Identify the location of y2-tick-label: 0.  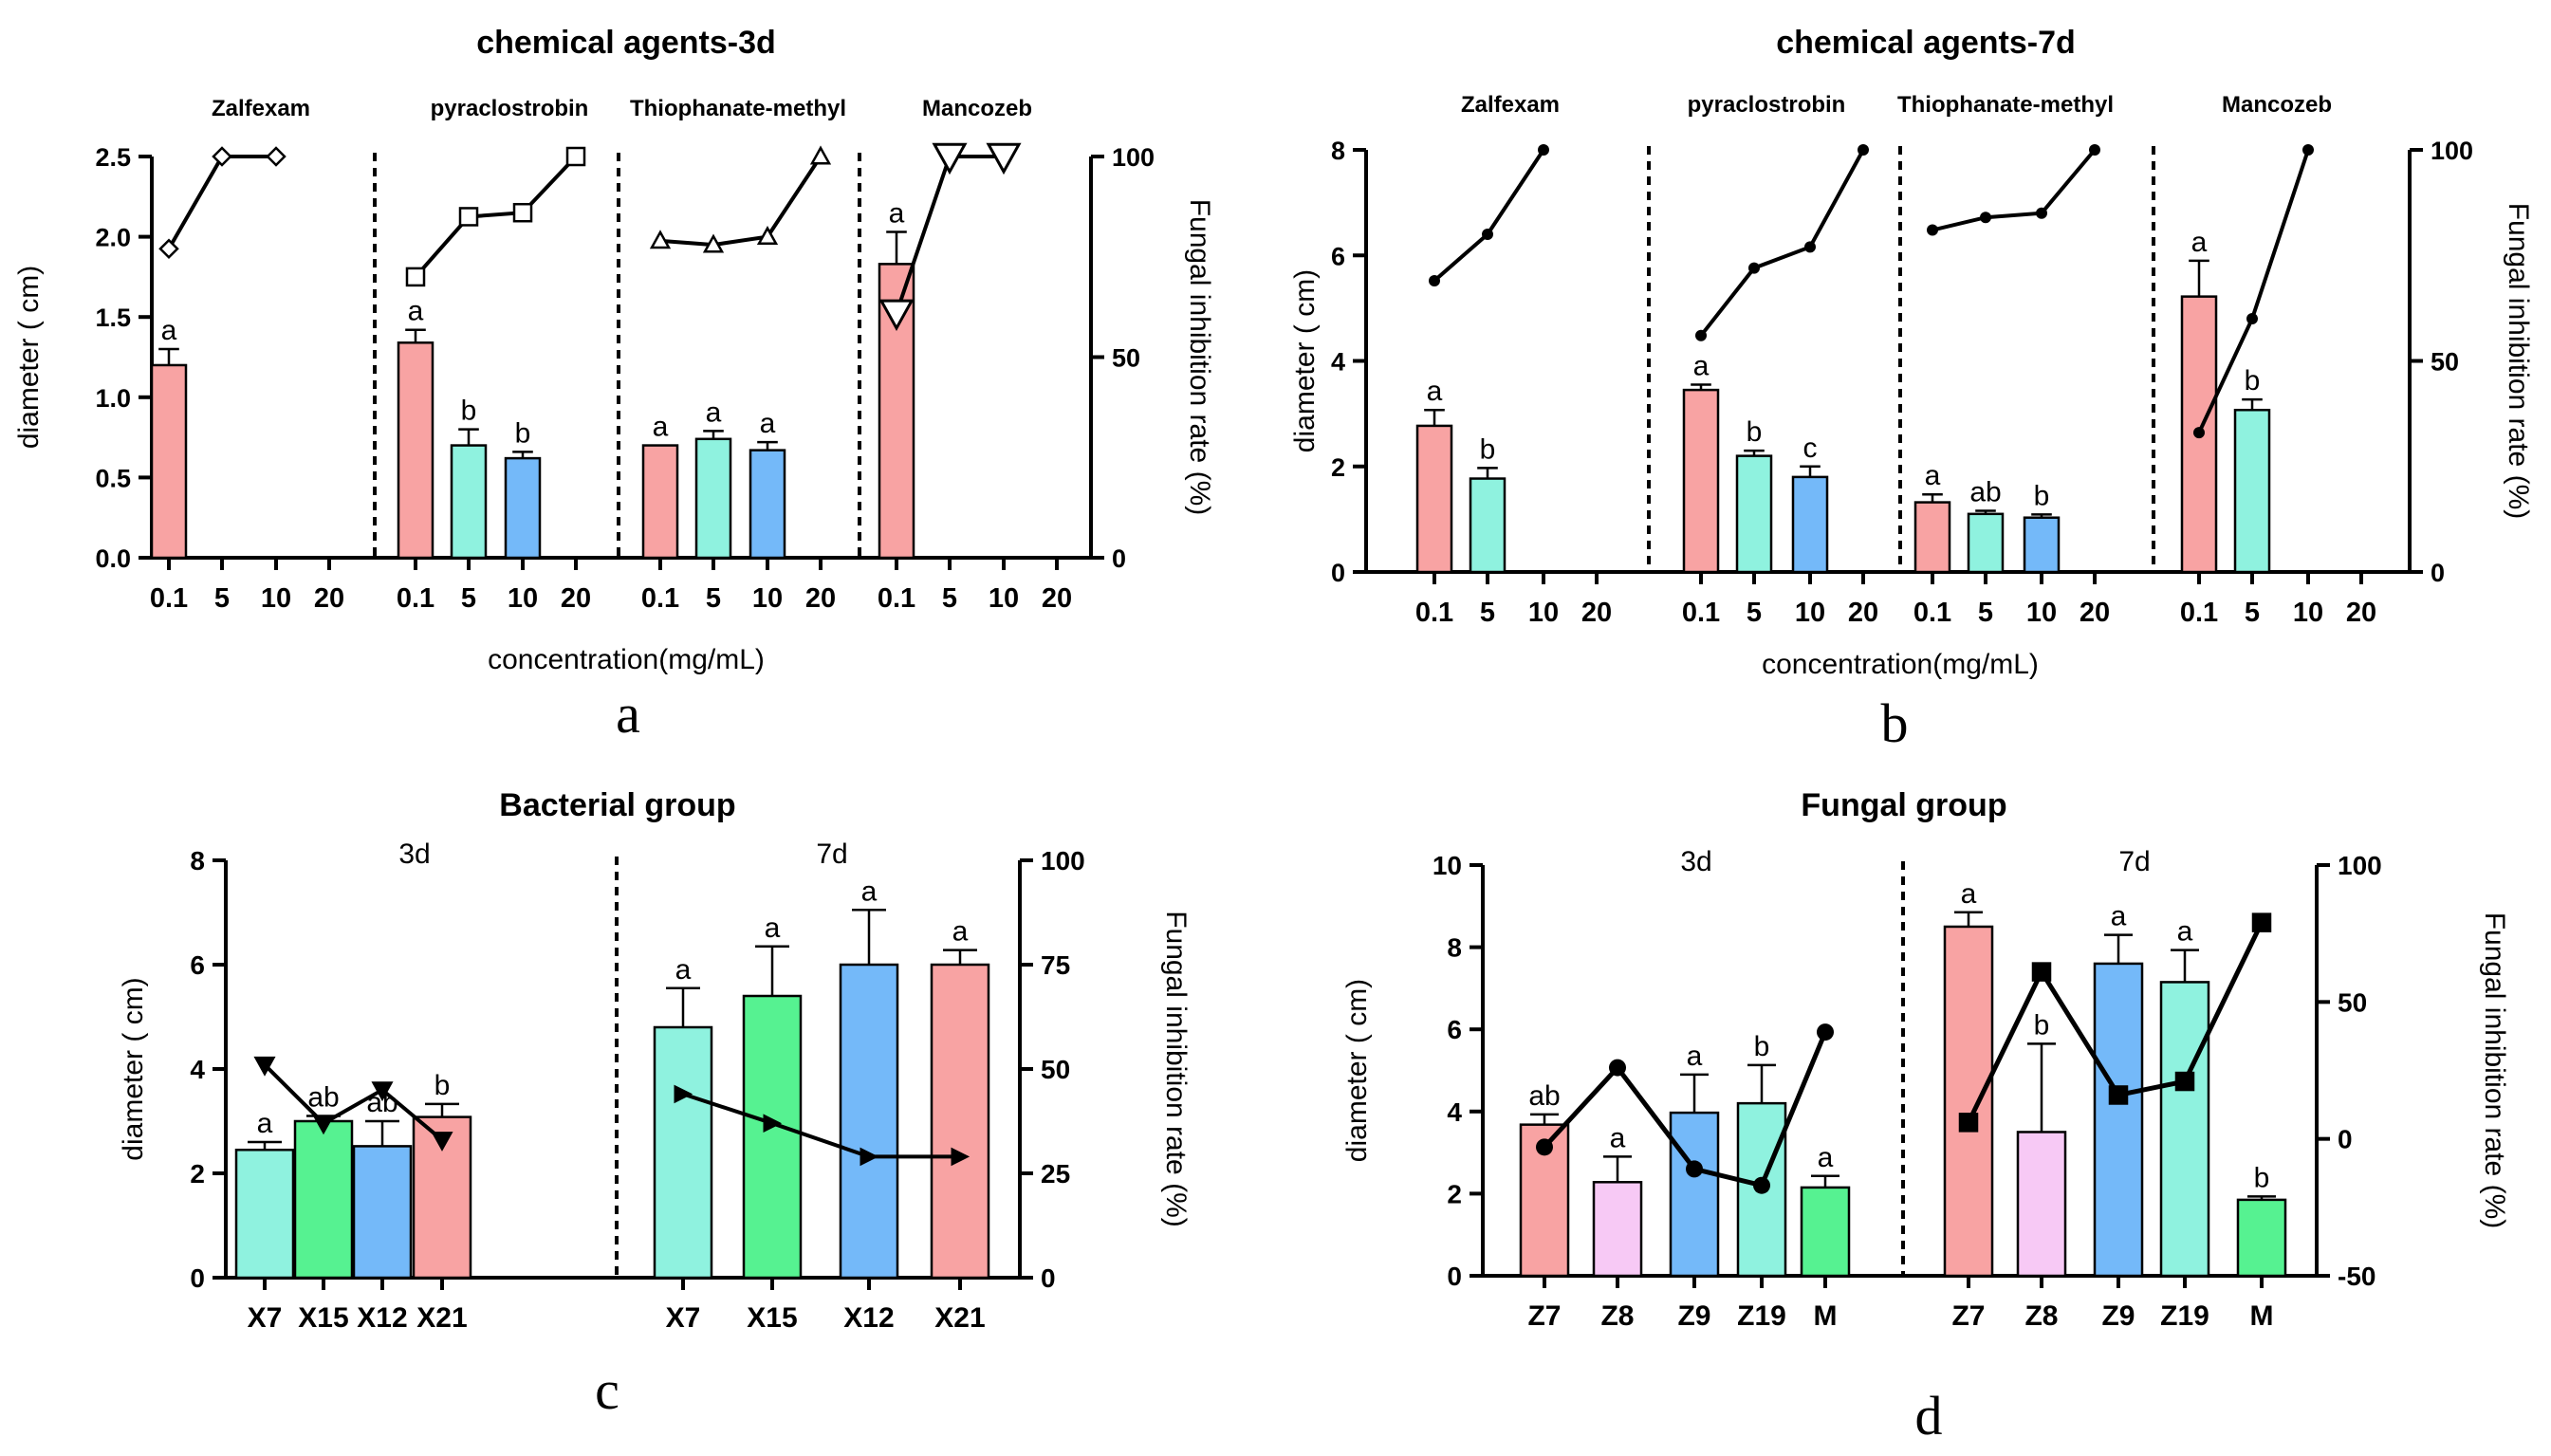
(2438, 573).